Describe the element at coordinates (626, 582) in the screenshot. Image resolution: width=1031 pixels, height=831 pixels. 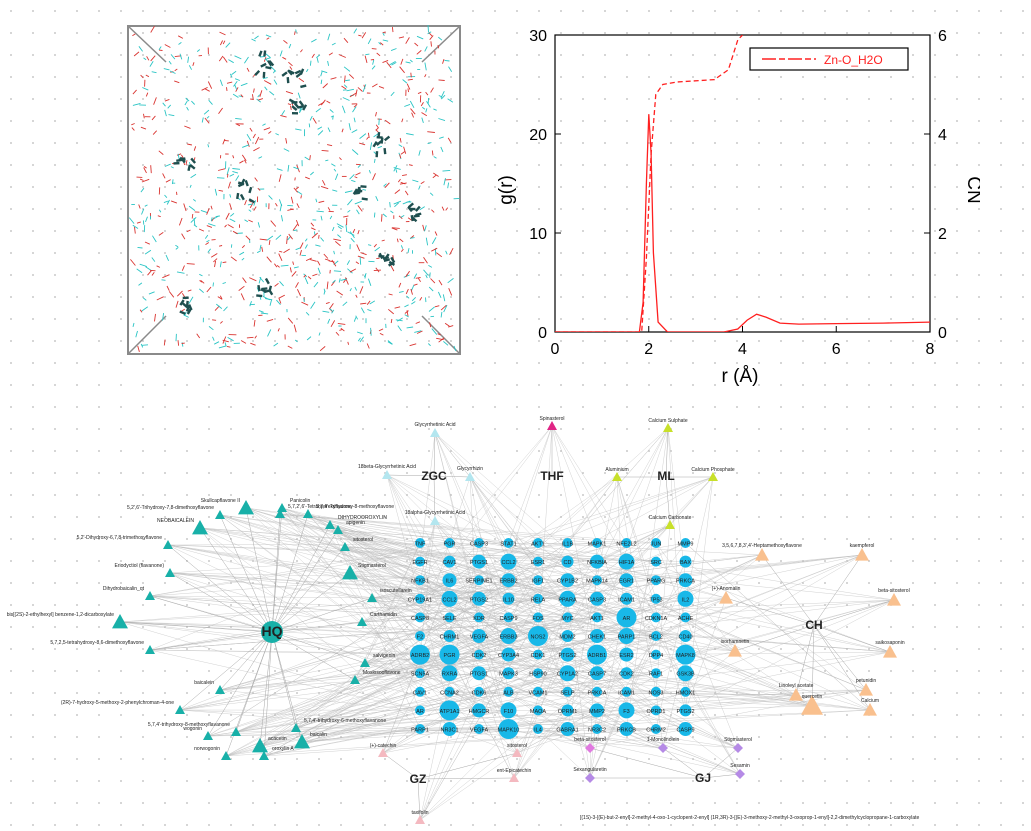
I see `target-label: EGR1` at that location.